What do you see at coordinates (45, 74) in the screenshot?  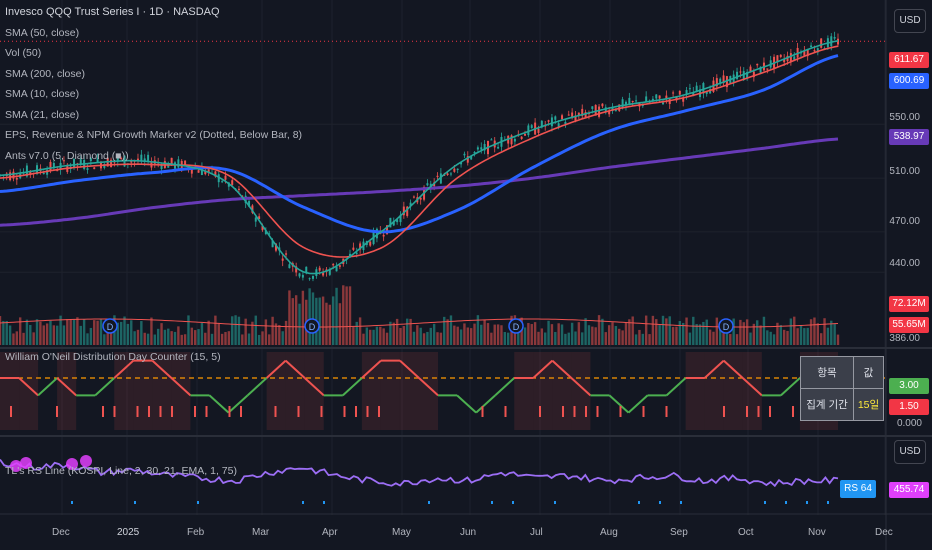 I see `legend-sma200: SMA (200, close)` at bounding box center [45, 74].